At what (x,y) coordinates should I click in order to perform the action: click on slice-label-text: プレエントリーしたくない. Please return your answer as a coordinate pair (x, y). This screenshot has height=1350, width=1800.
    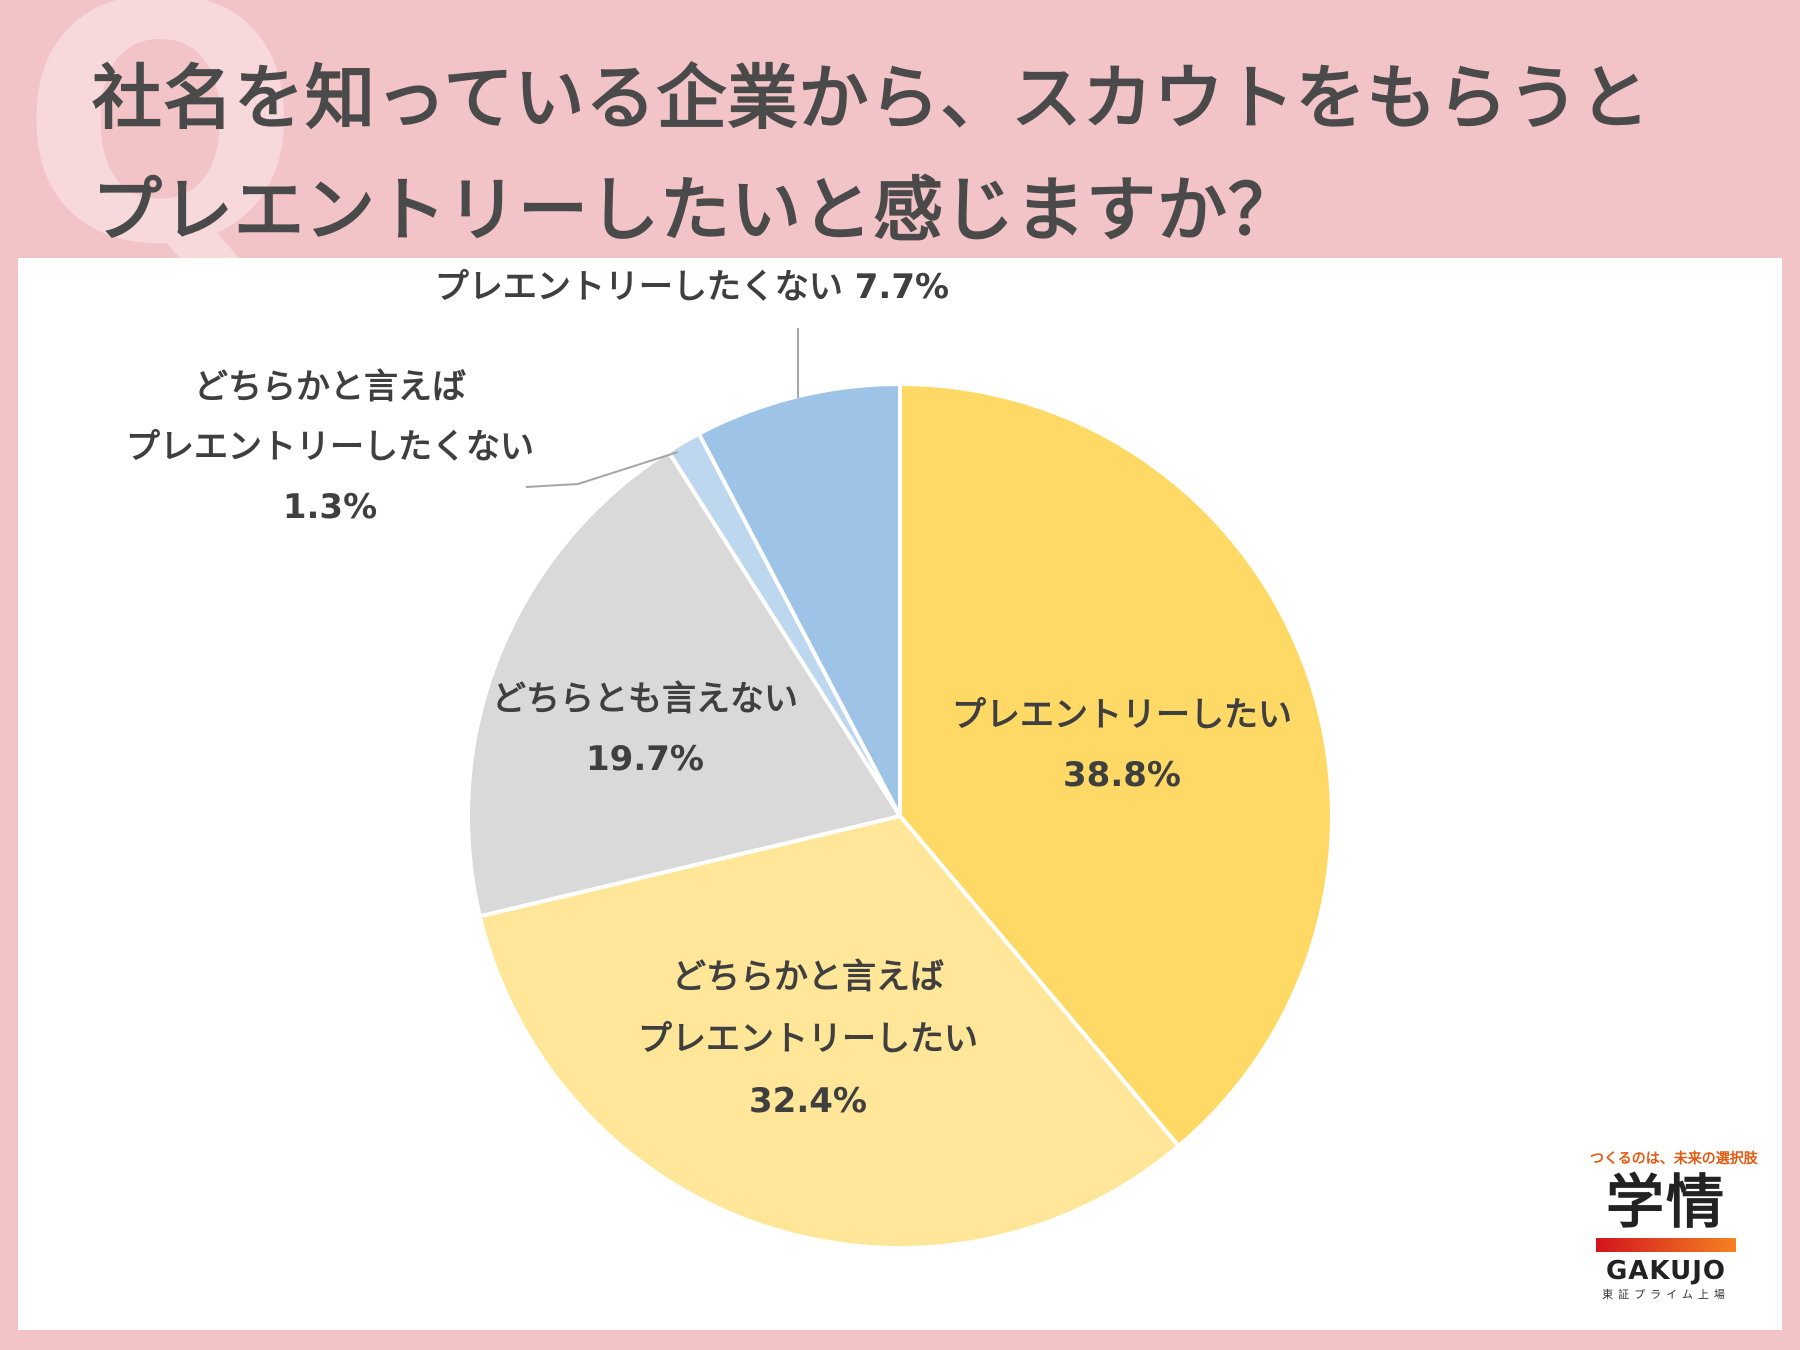
    Looking at the image, I should click on (639, 287).